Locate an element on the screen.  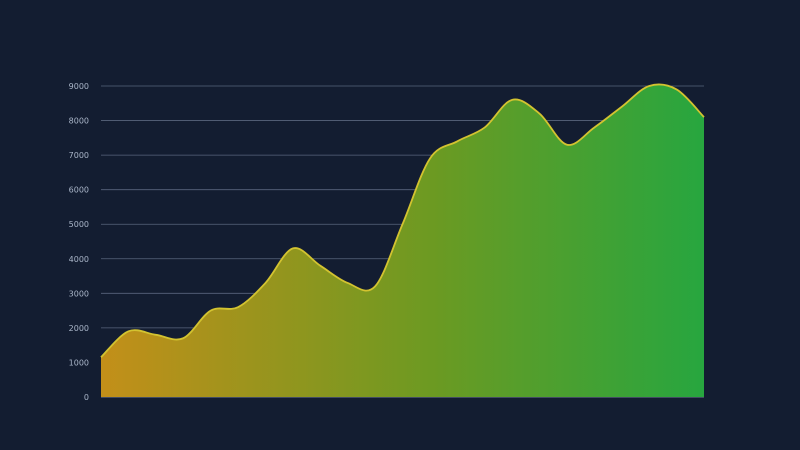
y-tick-label-9: 9000 is located at coordinates (79, 86).